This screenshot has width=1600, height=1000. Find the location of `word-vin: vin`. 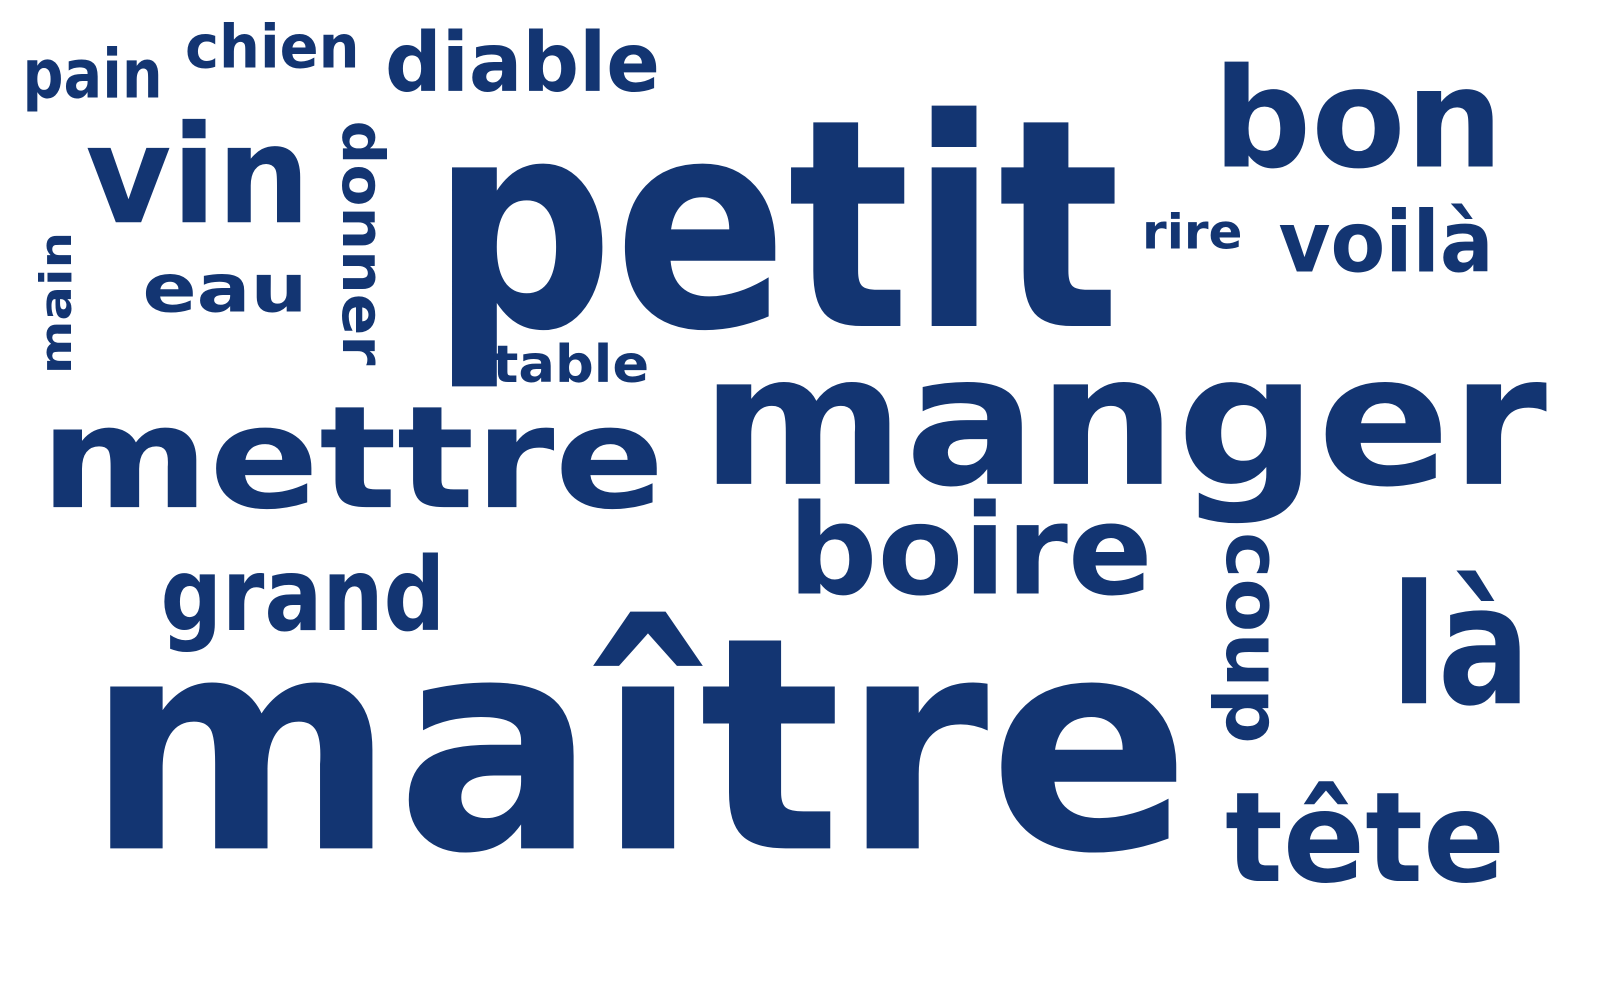

word-vin: vin is located at coordinates (197, 176).